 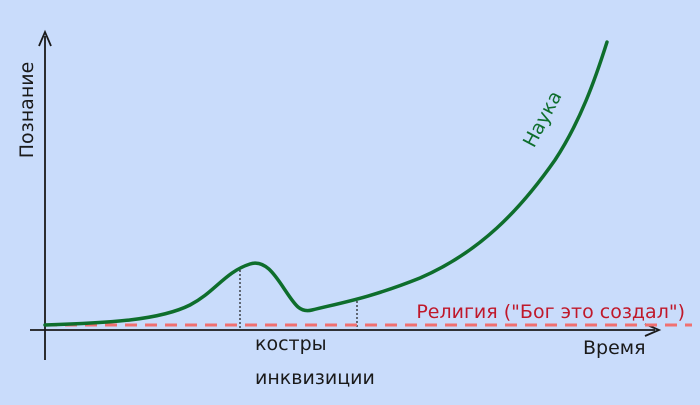 I want to click on annotation-line: костры, so click(x=291, y=344).